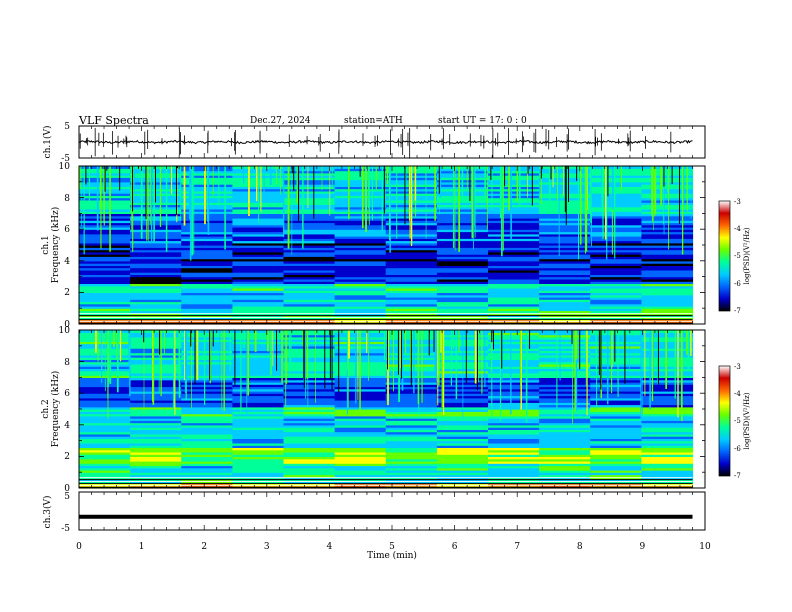 The height and width of the screenshot is (612, 792). Describe the element at coordinates (747, 420) in the screenshot. I see `ch2-colorbar-label: log(PSD)(V²/Hz)` at that location.